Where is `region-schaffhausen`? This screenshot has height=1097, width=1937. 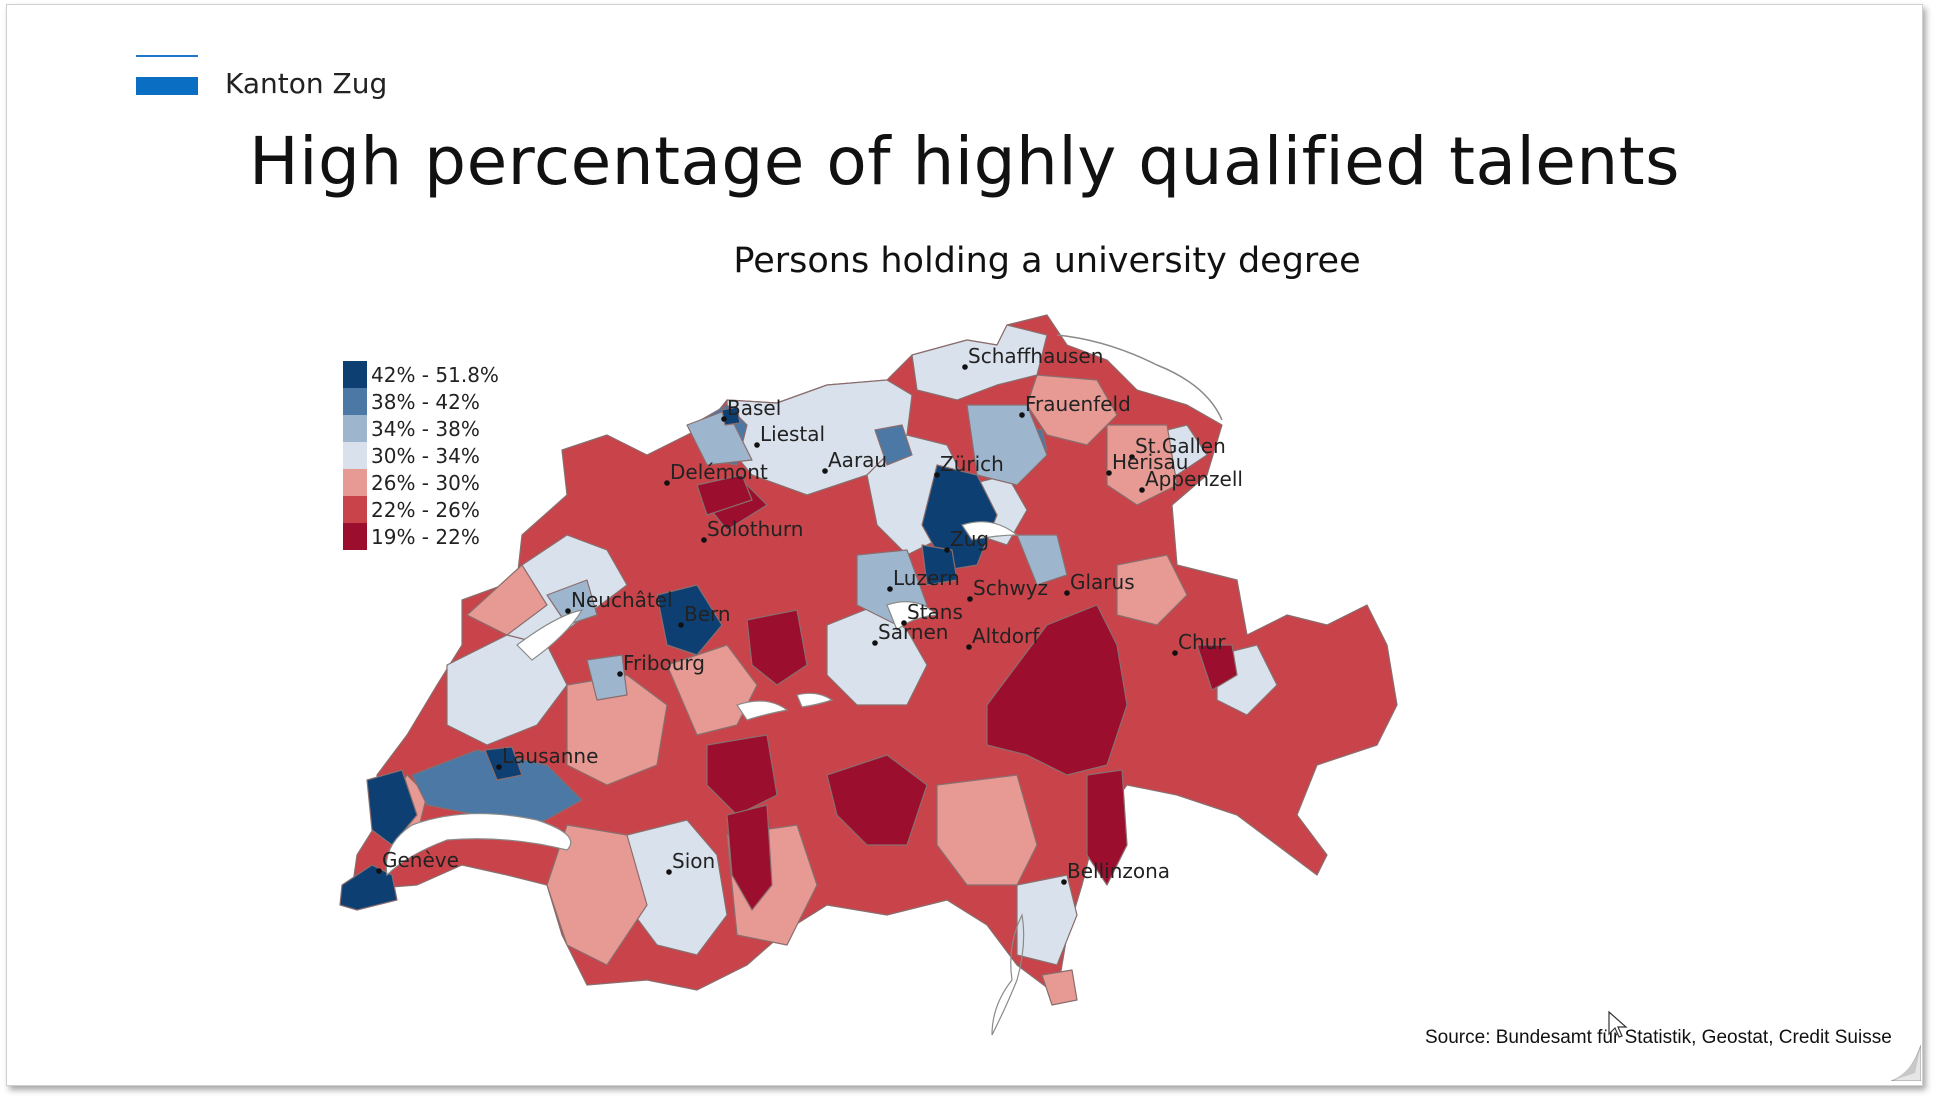
region-schaffhausen is located at coordinates (979, 362).